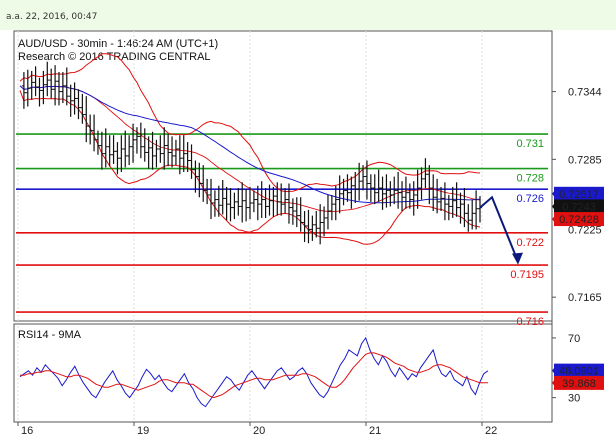  I want to click on level-label: 0.726, so click(530, 199).